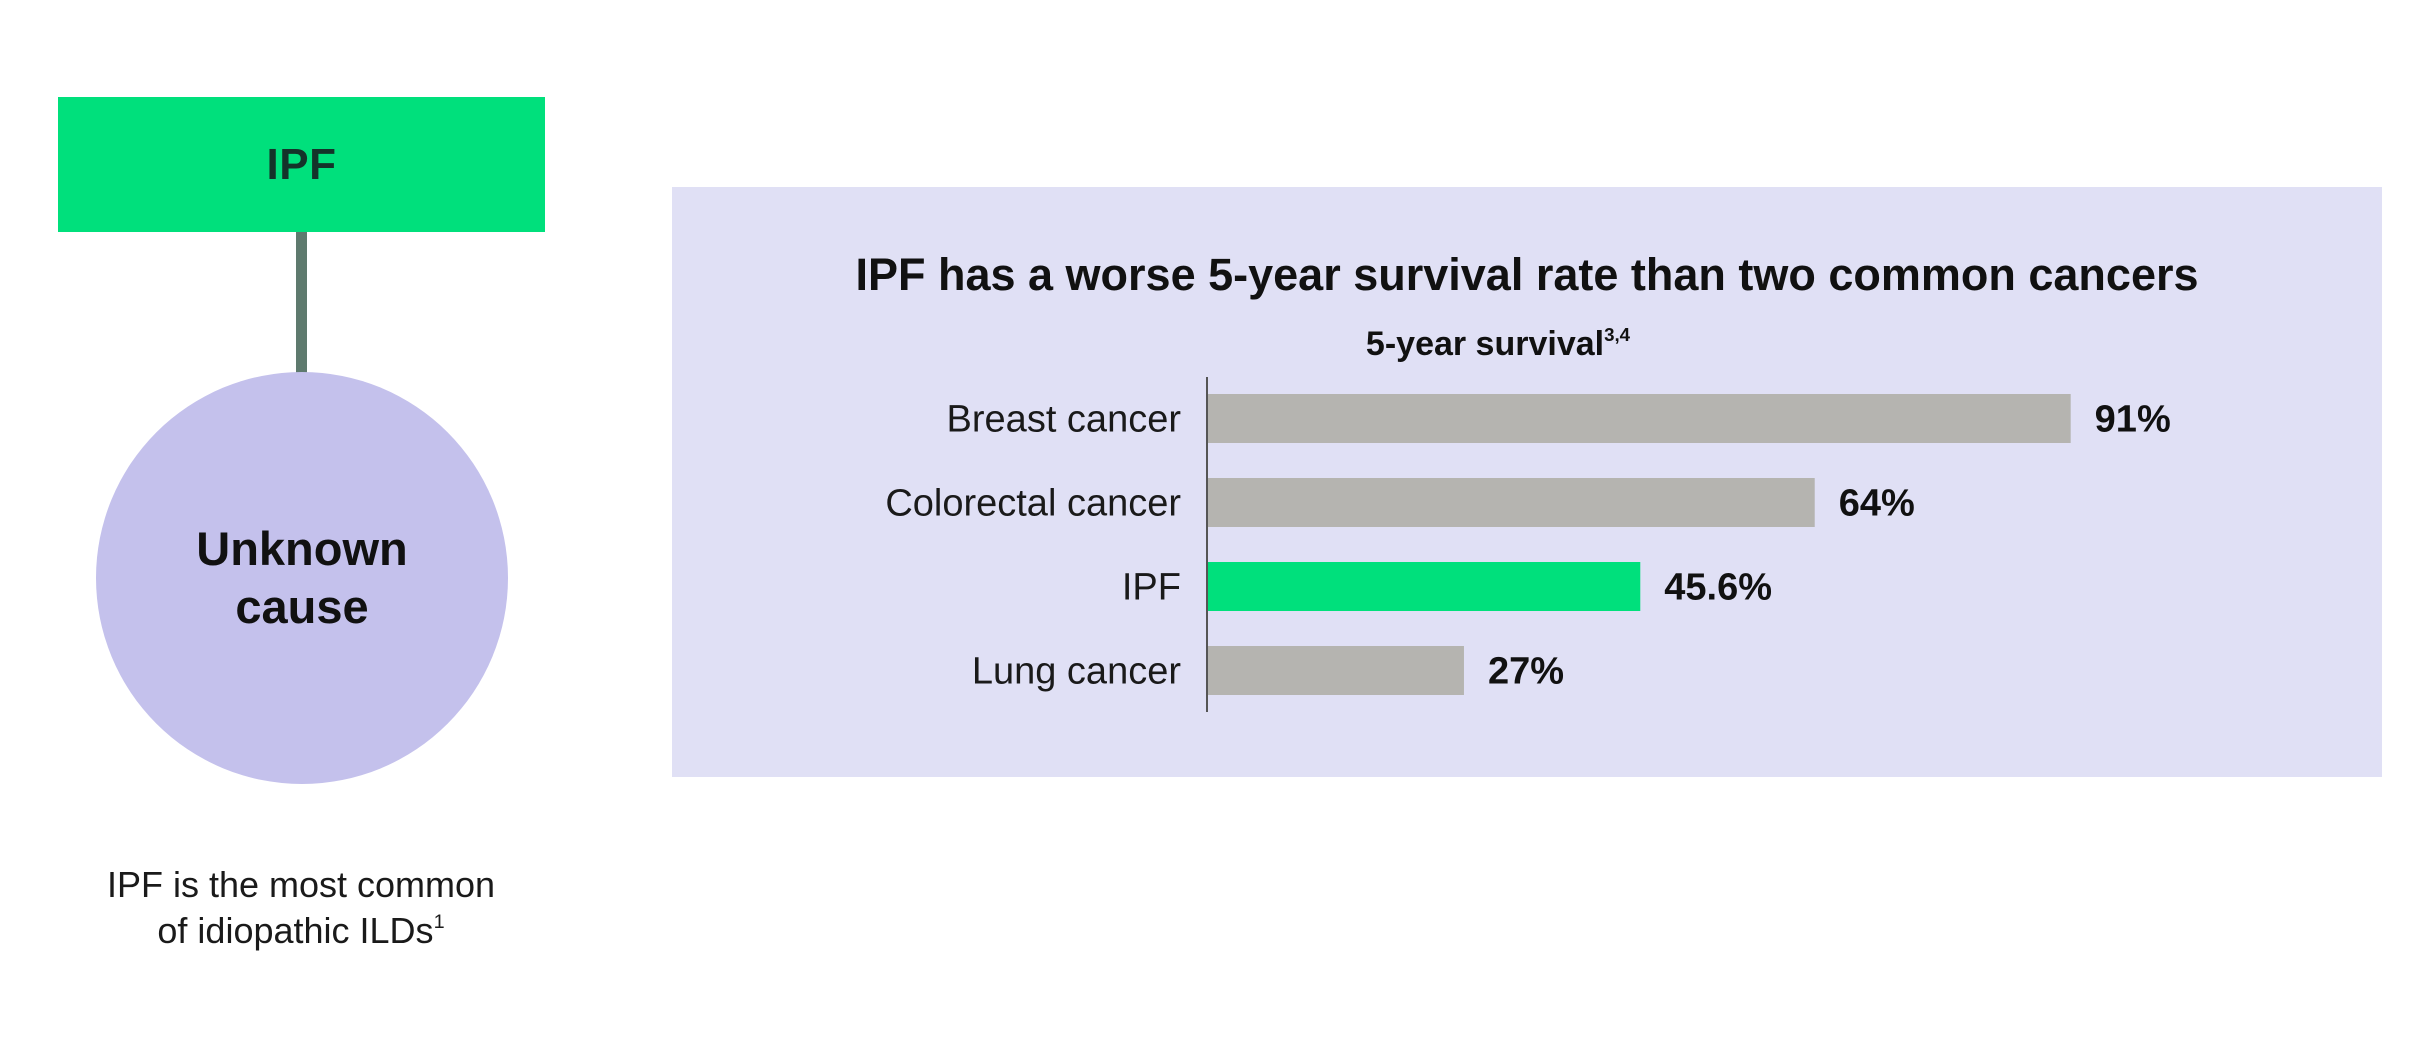 This screenshot has height=1043, width=2432. What do you see at coordinates (1064, 420) in the screenshot?
I see `category-label: Breast cancer` at bounding box center [1064, 420].